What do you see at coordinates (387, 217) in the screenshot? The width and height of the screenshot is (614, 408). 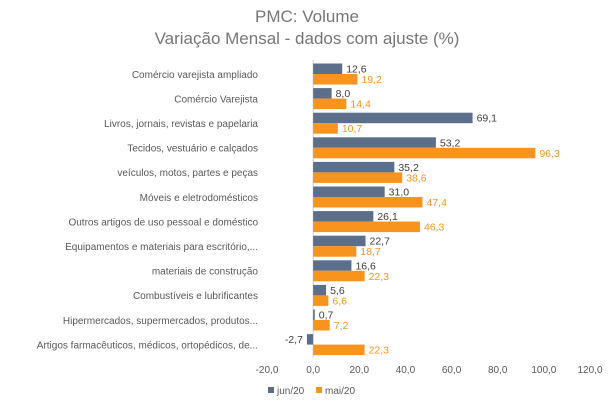 I see `data-label: 26,1` at bounding box center [387, 217].